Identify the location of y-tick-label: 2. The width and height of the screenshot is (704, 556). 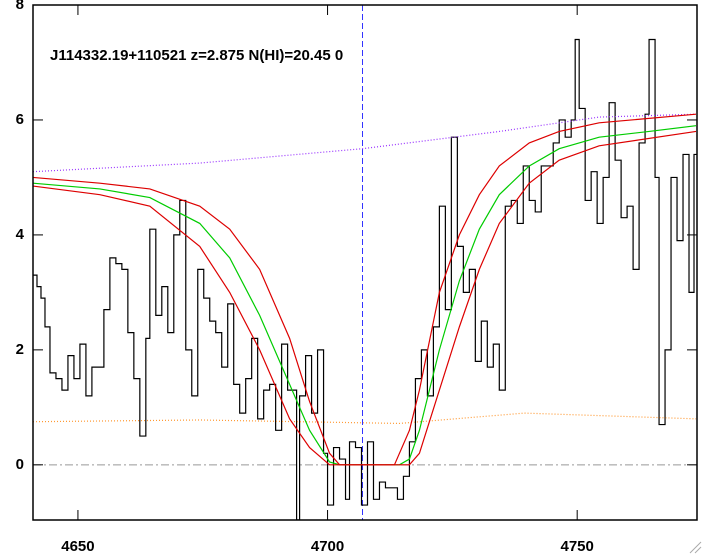
(20, 349).